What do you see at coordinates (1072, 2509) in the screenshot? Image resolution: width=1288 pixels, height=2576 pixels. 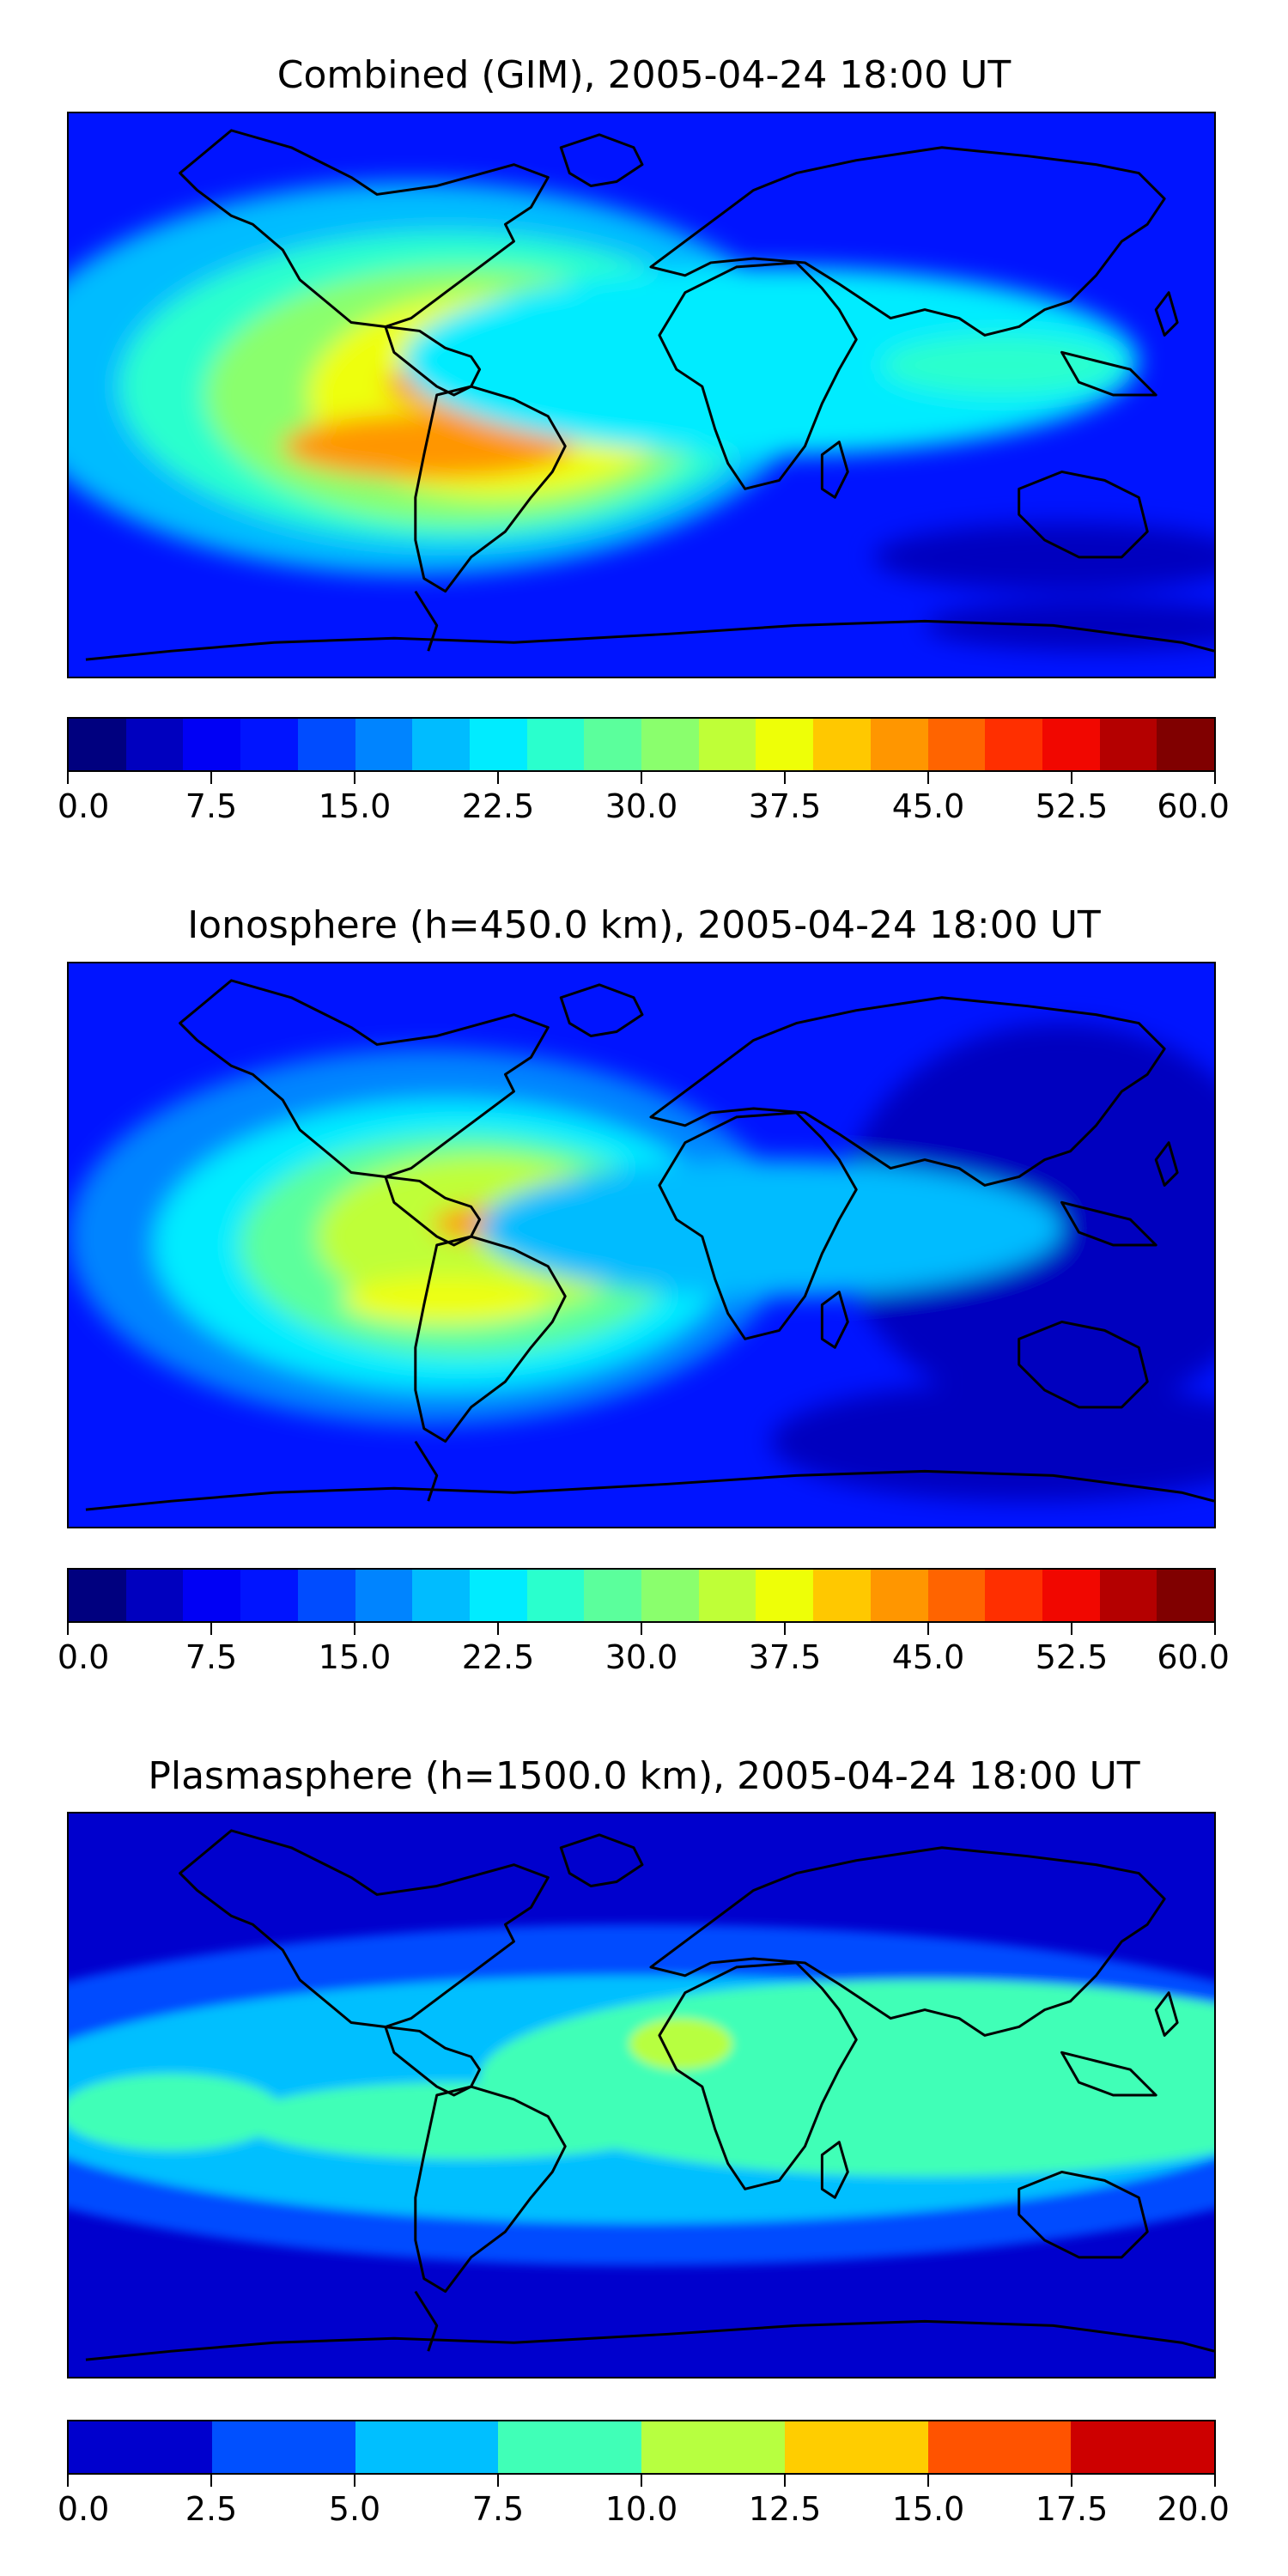 I see `colorbar-tick-label: 17.5` at bounding box center [1072, 2509].